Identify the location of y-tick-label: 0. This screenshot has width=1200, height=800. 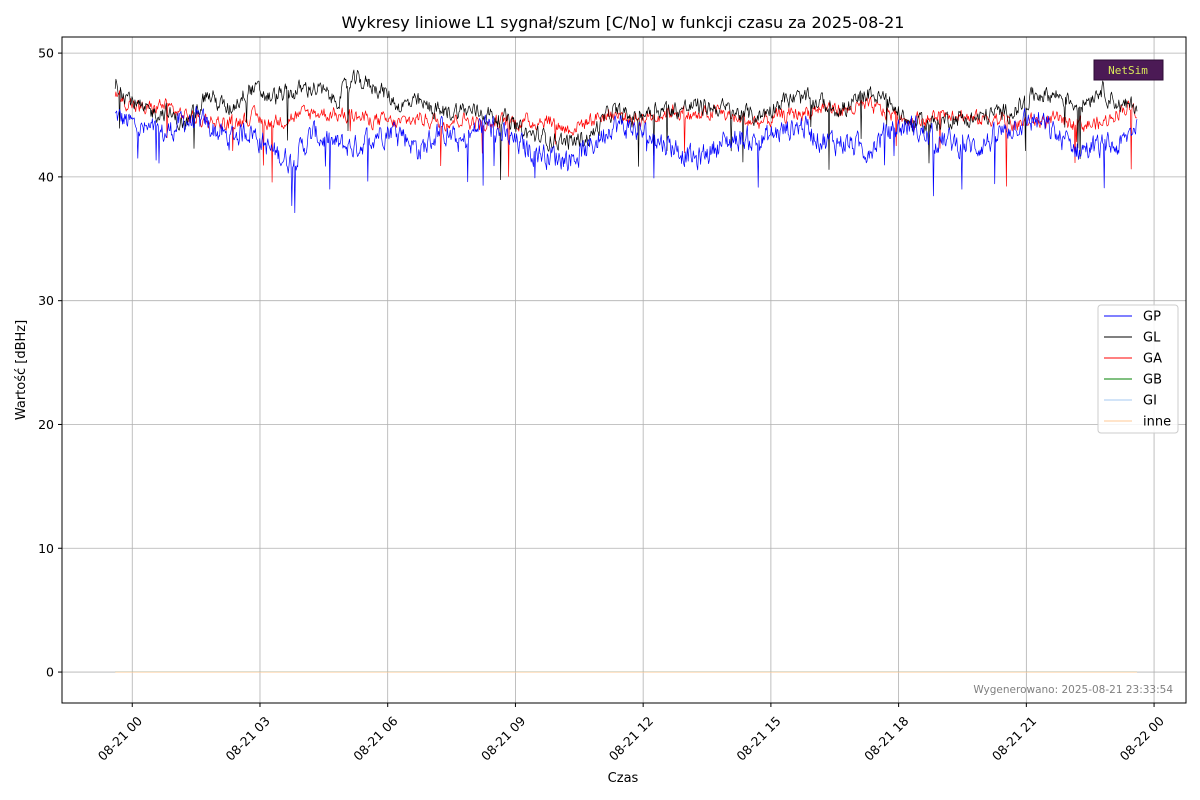
(50, 672).